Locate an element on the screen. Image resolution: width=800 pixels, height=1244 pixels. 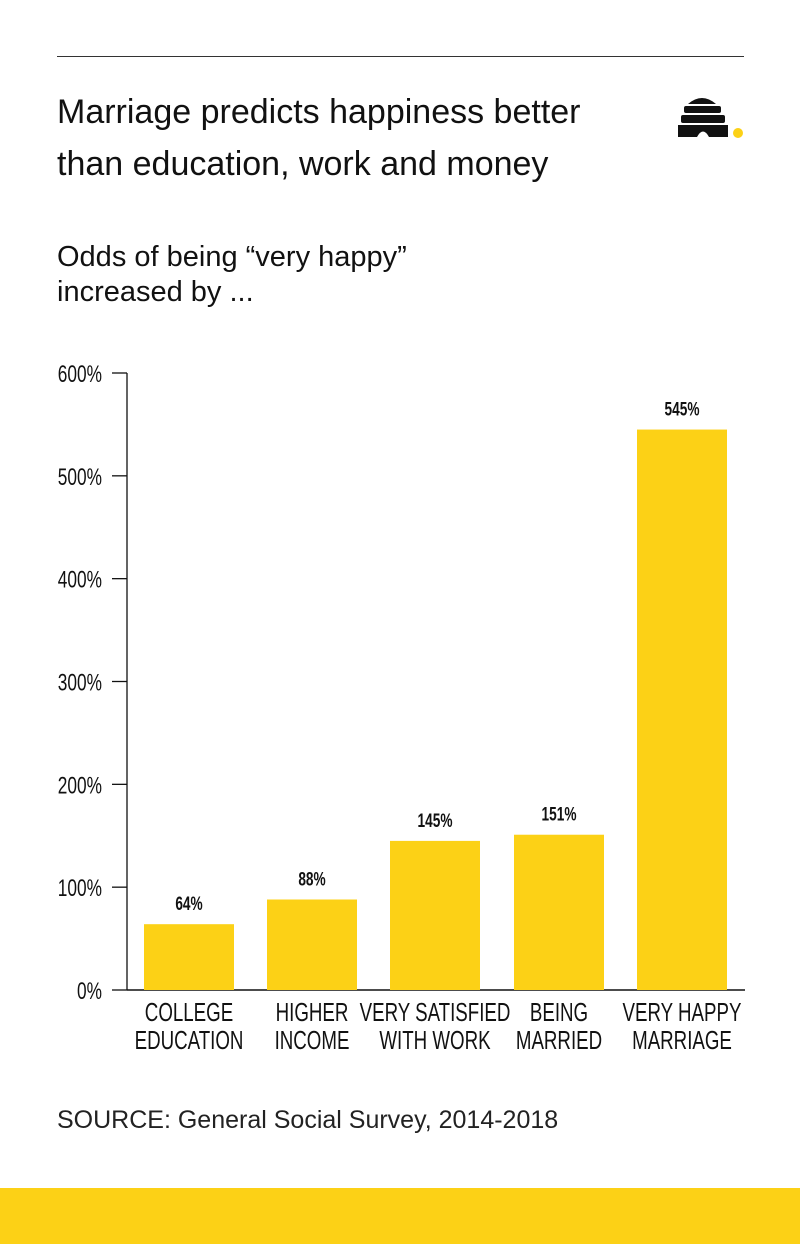
x-category-label: WITH WORK is located at coordinates (434, 1040).